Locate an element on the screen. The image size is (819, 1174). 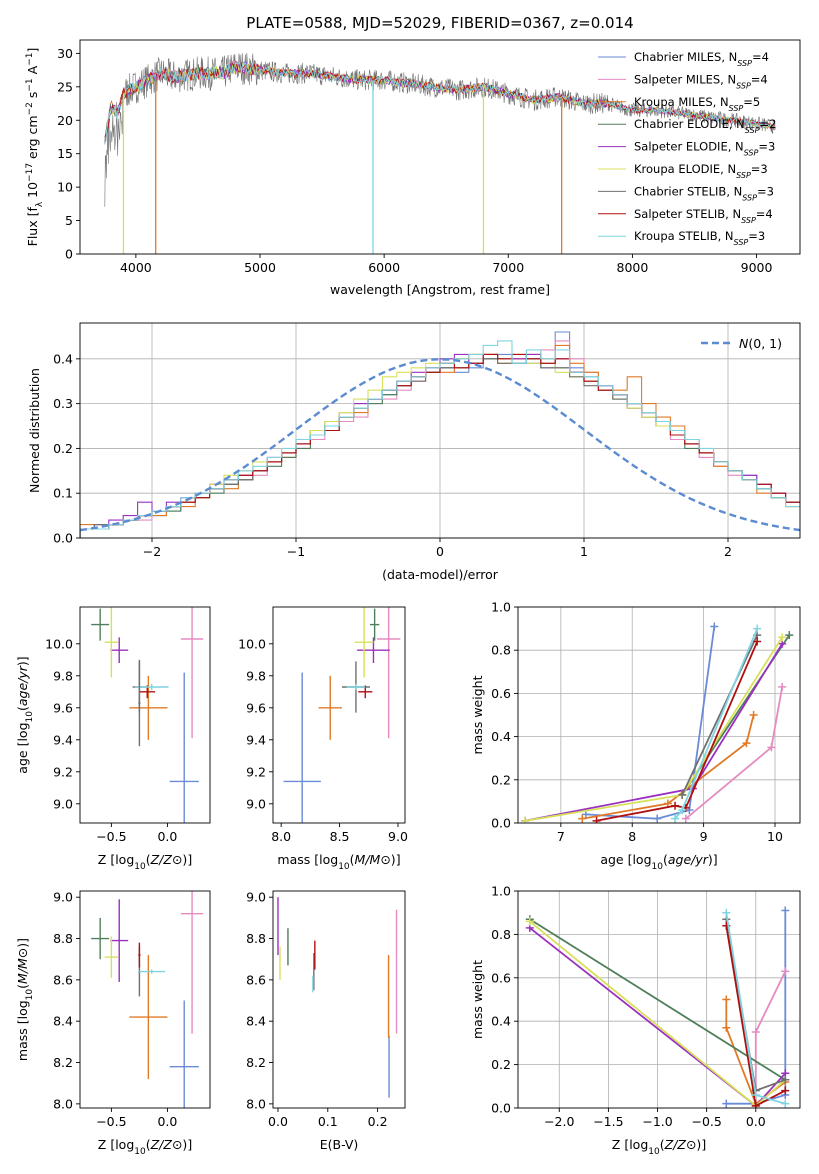
errorbar-points is located at coordinates (147, 715).